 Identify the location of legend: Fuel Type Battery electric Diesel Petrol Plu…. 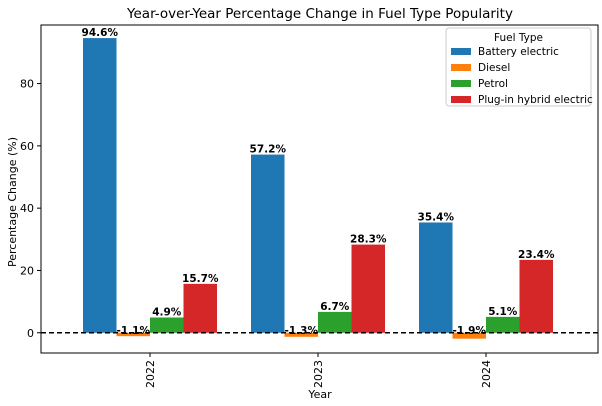
(519, 67).